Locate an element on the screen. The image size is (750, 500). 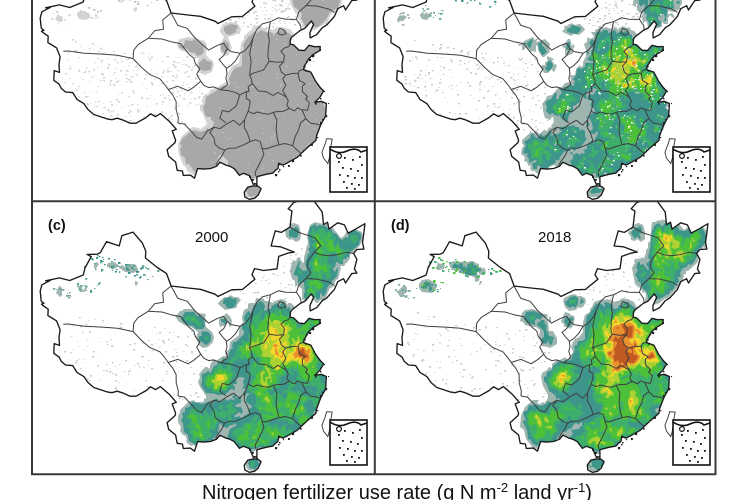
svg-text: (d) is located at coordinates (400, 226).